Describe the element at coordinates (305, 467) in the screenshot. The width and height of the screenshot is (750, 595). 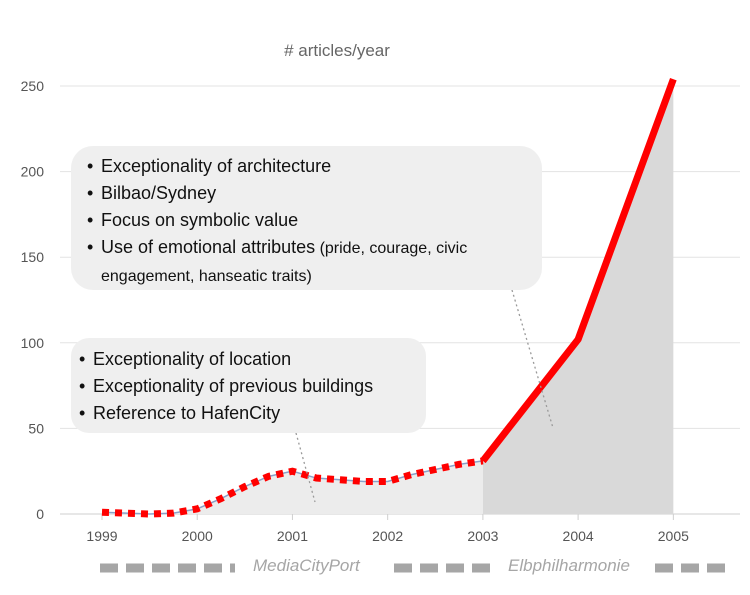
I see `callout-lower-connector` at that location.